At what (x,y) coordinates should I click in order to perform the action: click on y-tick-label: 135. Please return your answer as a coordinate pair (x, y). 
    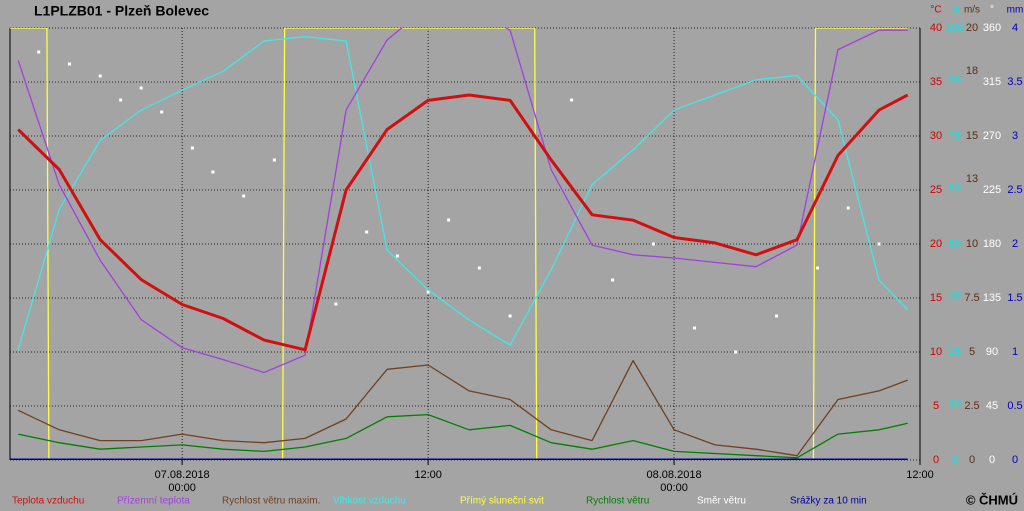
    Looking at the image, I should click on (992, 298).